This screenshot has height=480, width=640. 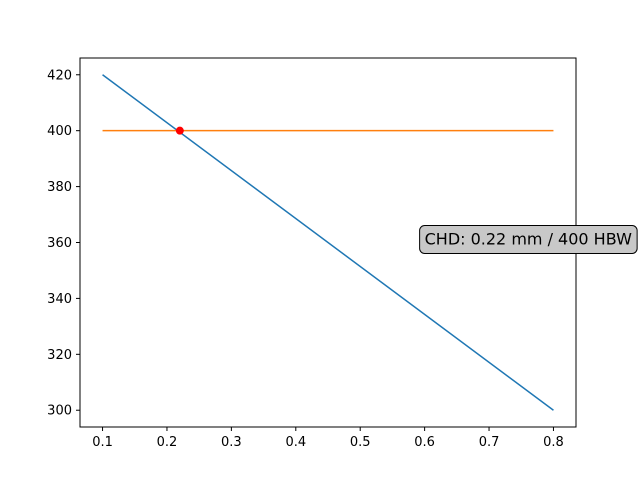 What do you see at coordinates (59, 131) in the screenshot?
I see `y-tick-label: 400` at bounding box center [59, 131].